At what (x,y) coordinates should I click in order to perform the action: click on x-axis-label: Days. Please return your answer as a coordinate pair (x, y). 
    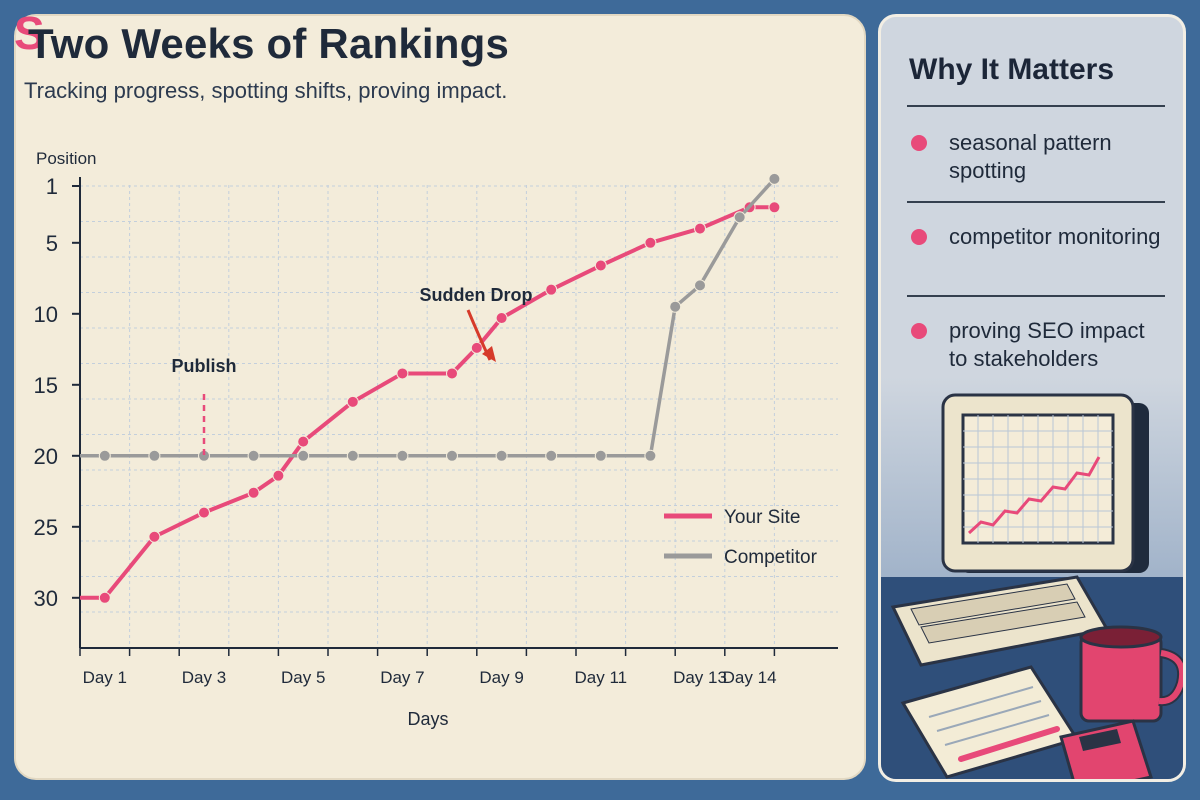
    Looking at the image, I should click on (427, 719).